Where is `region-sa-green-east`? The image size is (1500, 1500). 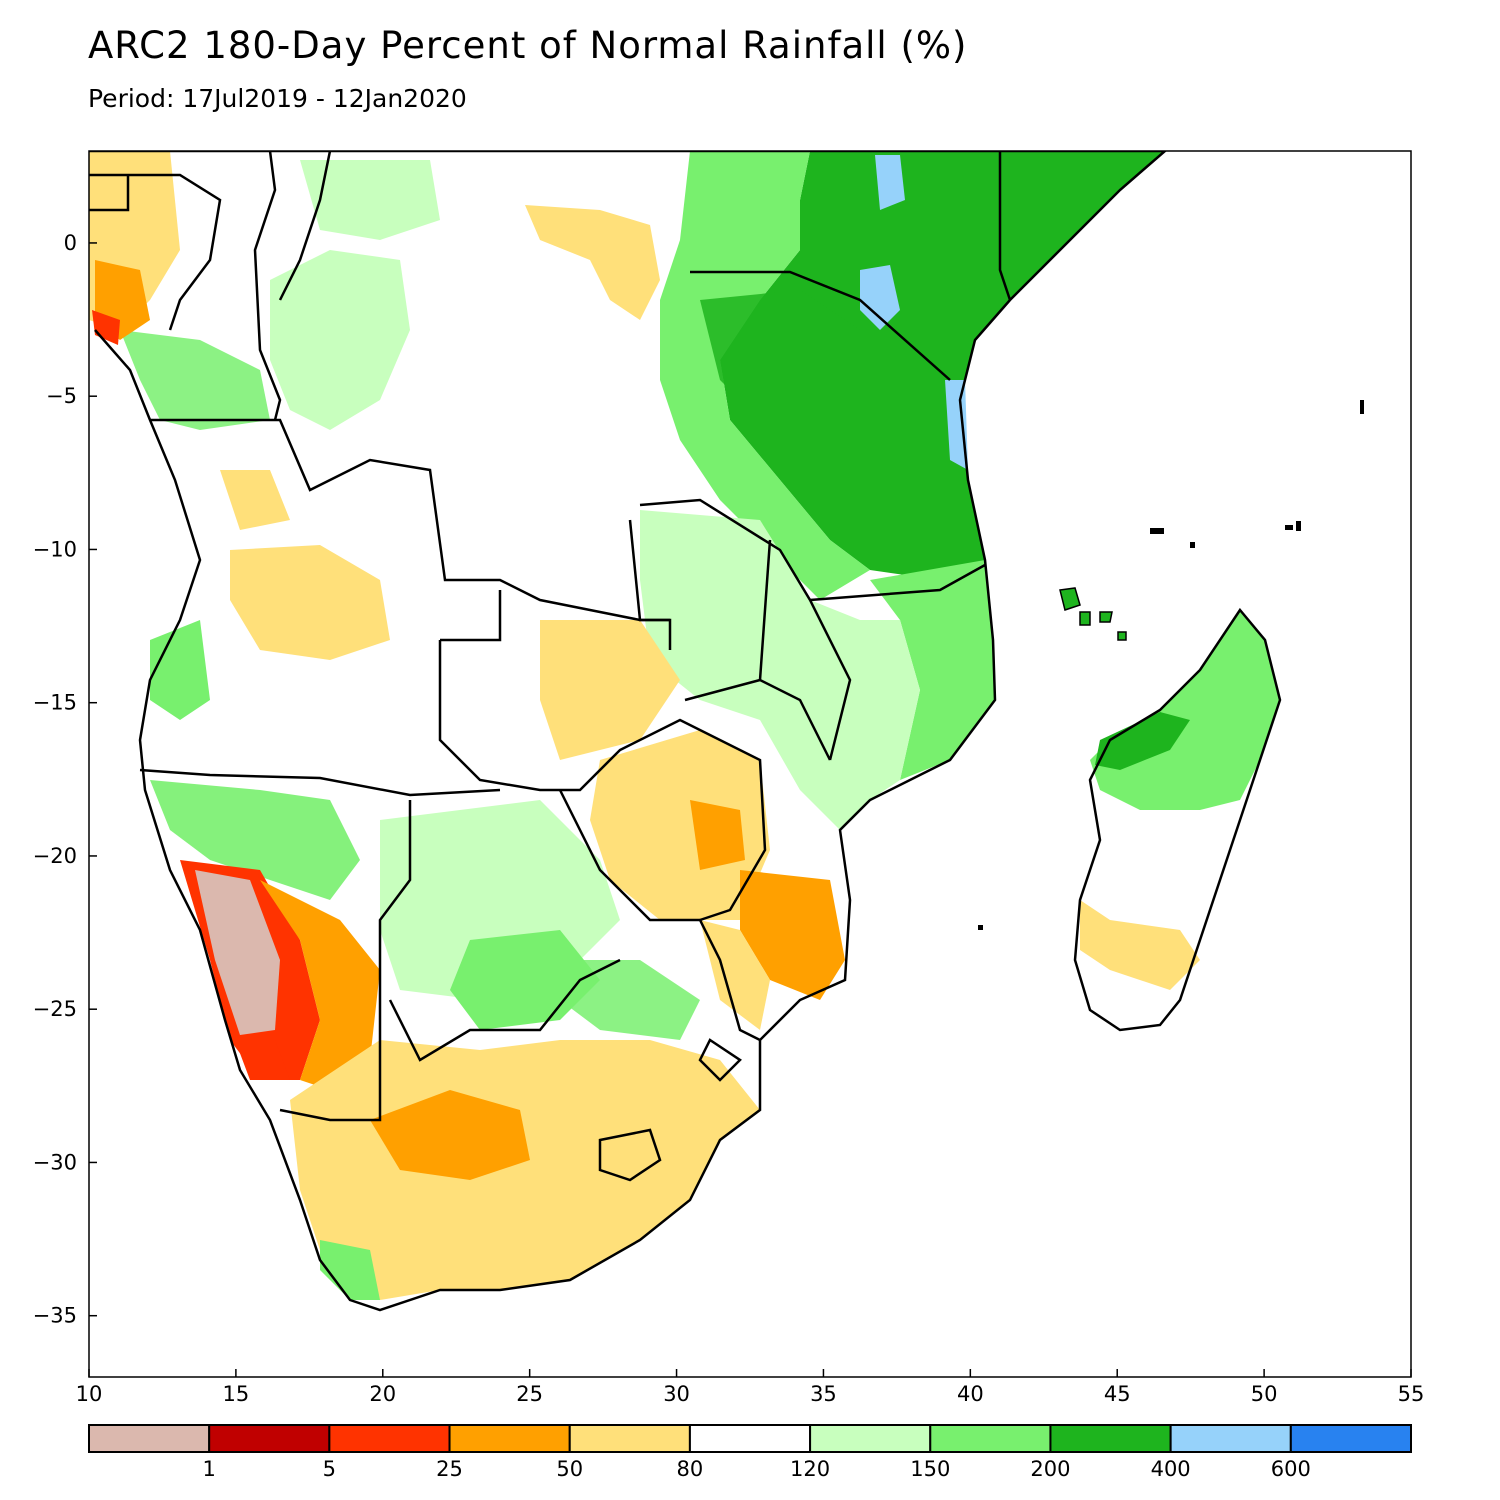
region-sa-green-east is located at coordinates (630, 1000).